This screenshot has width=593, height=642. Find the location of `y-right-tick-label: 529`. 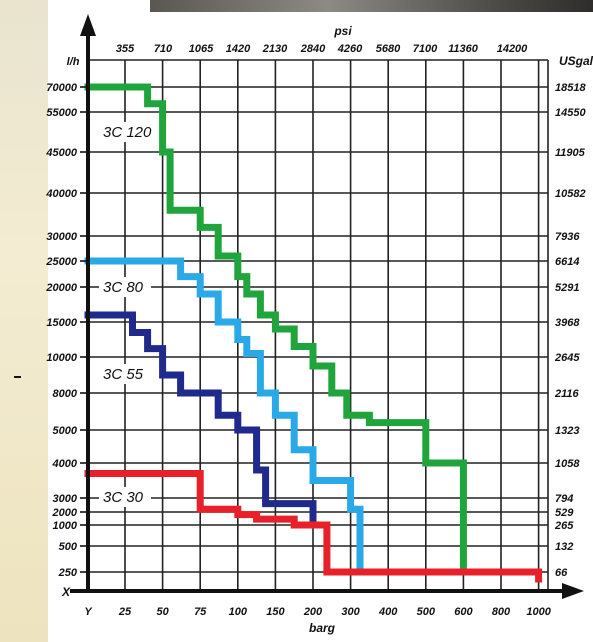

y-right-tick-label: 529 is located at coordinates (564, 513).